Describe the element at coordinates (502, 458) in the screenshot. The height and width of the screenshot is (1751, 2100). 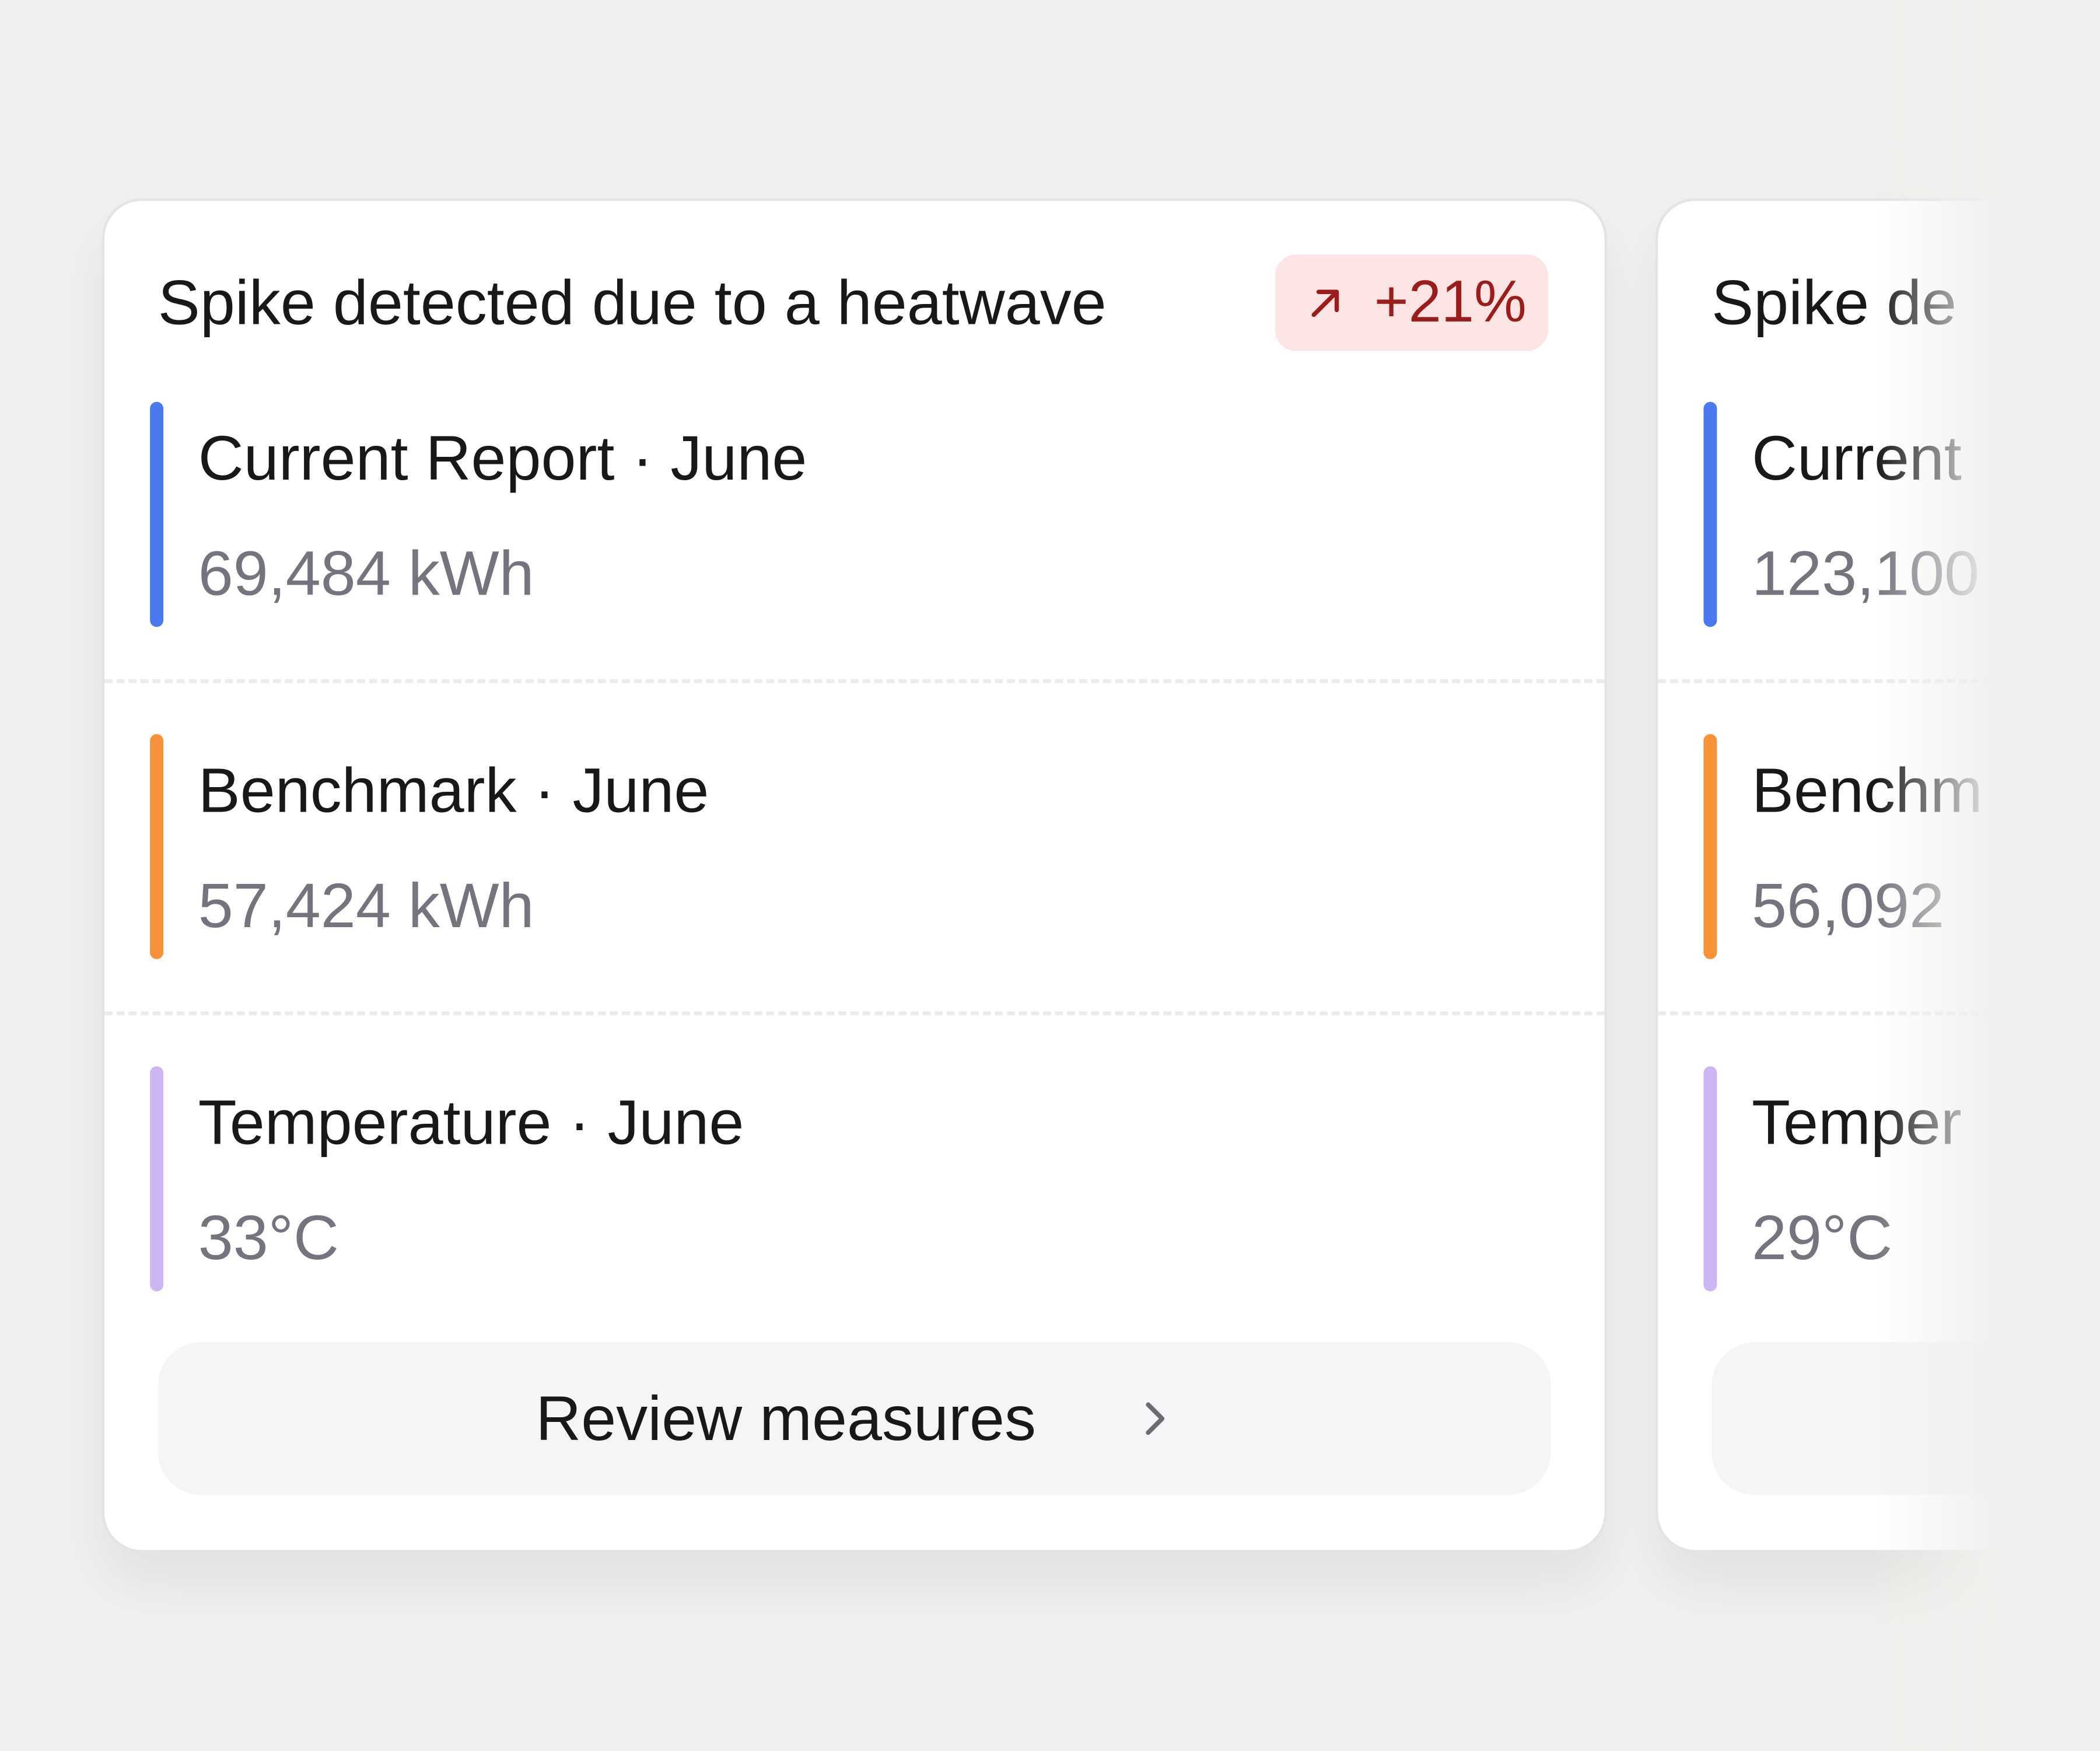
I see `row-label: Current Report · June` at that location.